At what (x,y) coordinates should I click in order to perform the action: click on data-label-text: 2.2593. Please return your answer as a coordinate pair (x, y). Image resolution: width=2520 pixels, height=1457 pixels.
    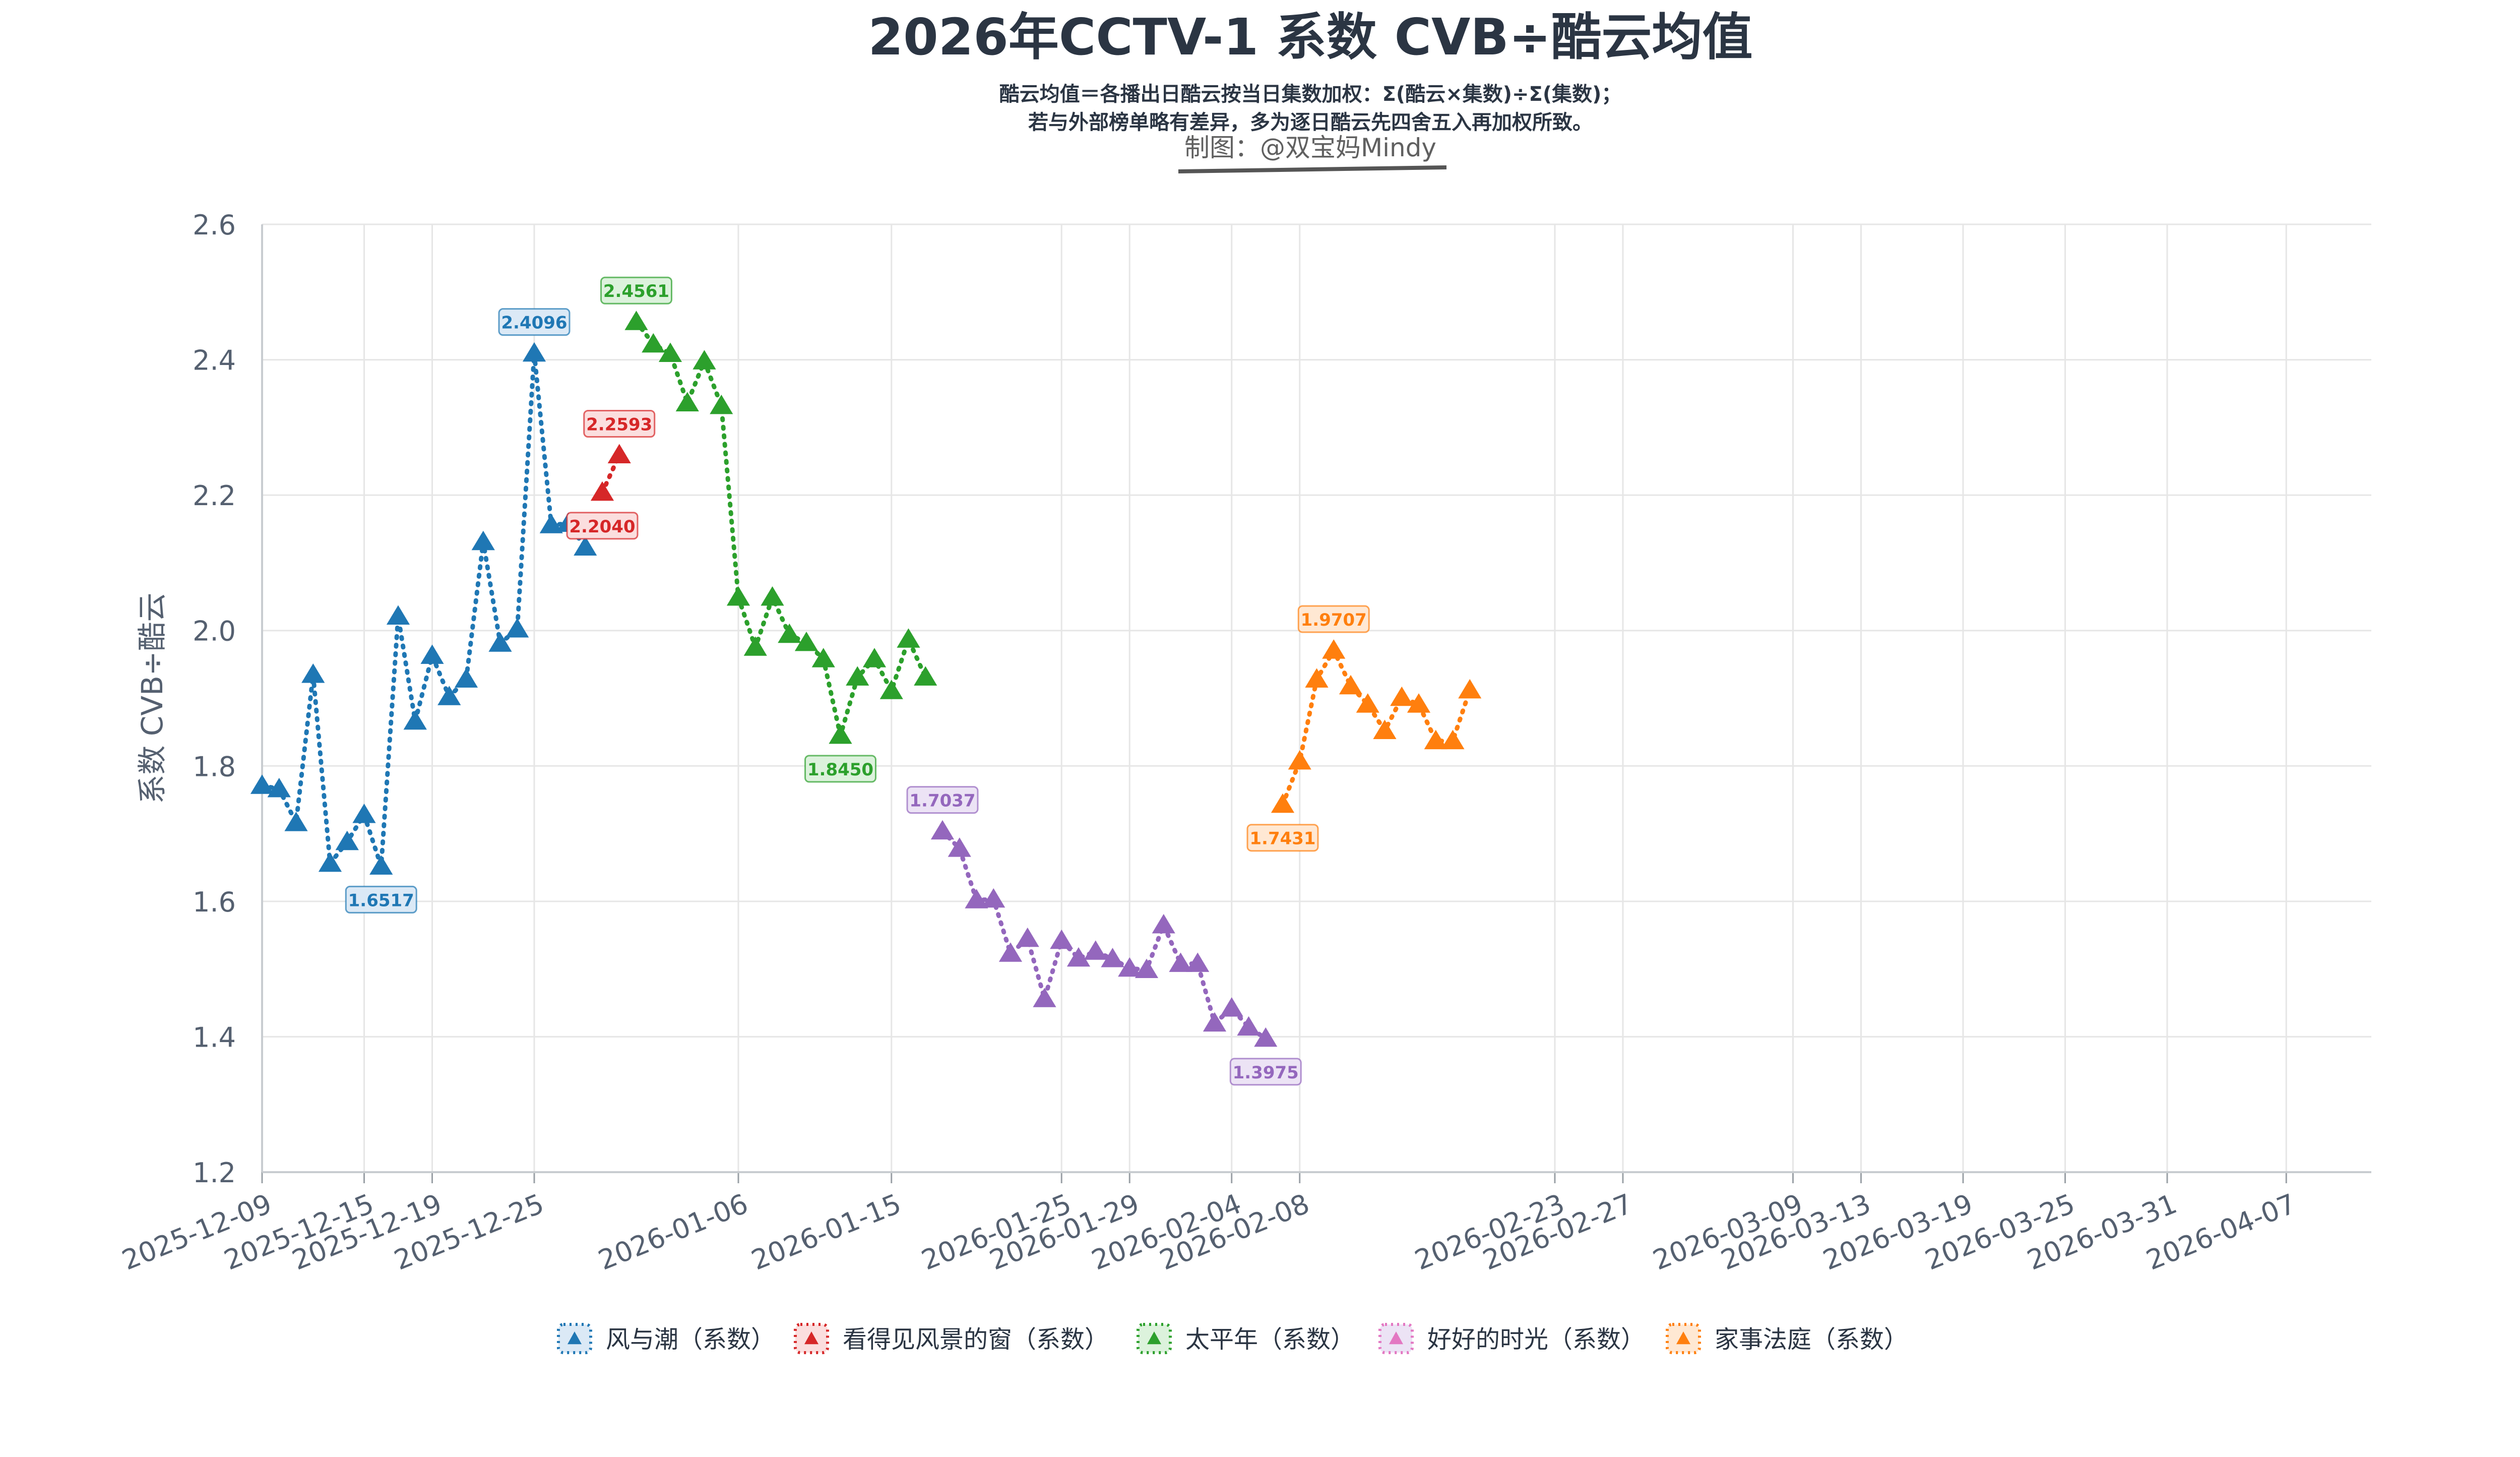
    Looking at the image, I should click on (619, 425).